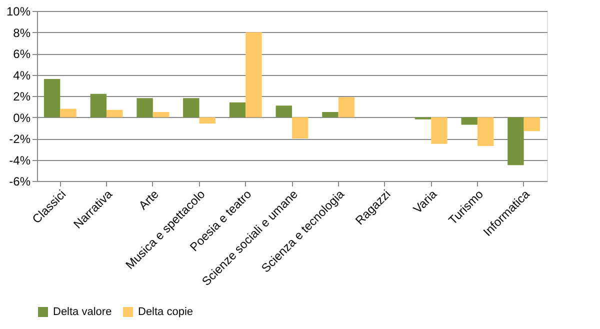 This screenshot has height=329, width=600. Describe the element at coordinates (22, 117) in the screenshot. I see `y-tick-label: 0%` at that location.